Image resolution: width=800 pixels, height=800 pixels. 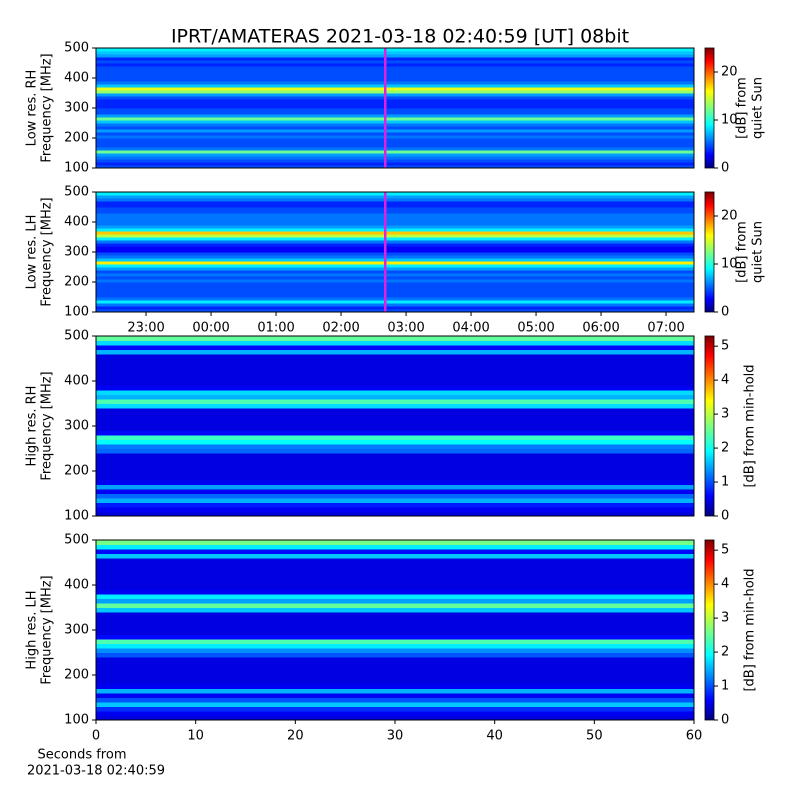 I want to click on x-tick-label: 0, so click(x=96, y=736).